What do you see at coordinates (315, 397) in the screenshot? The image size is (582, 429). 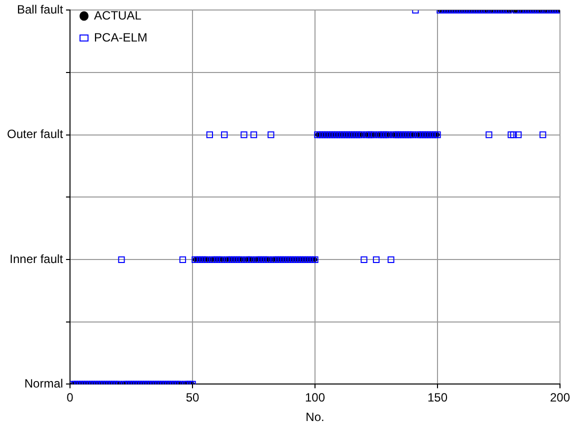 I see `x-tick-label: 100` at bounding box center [315, 397].